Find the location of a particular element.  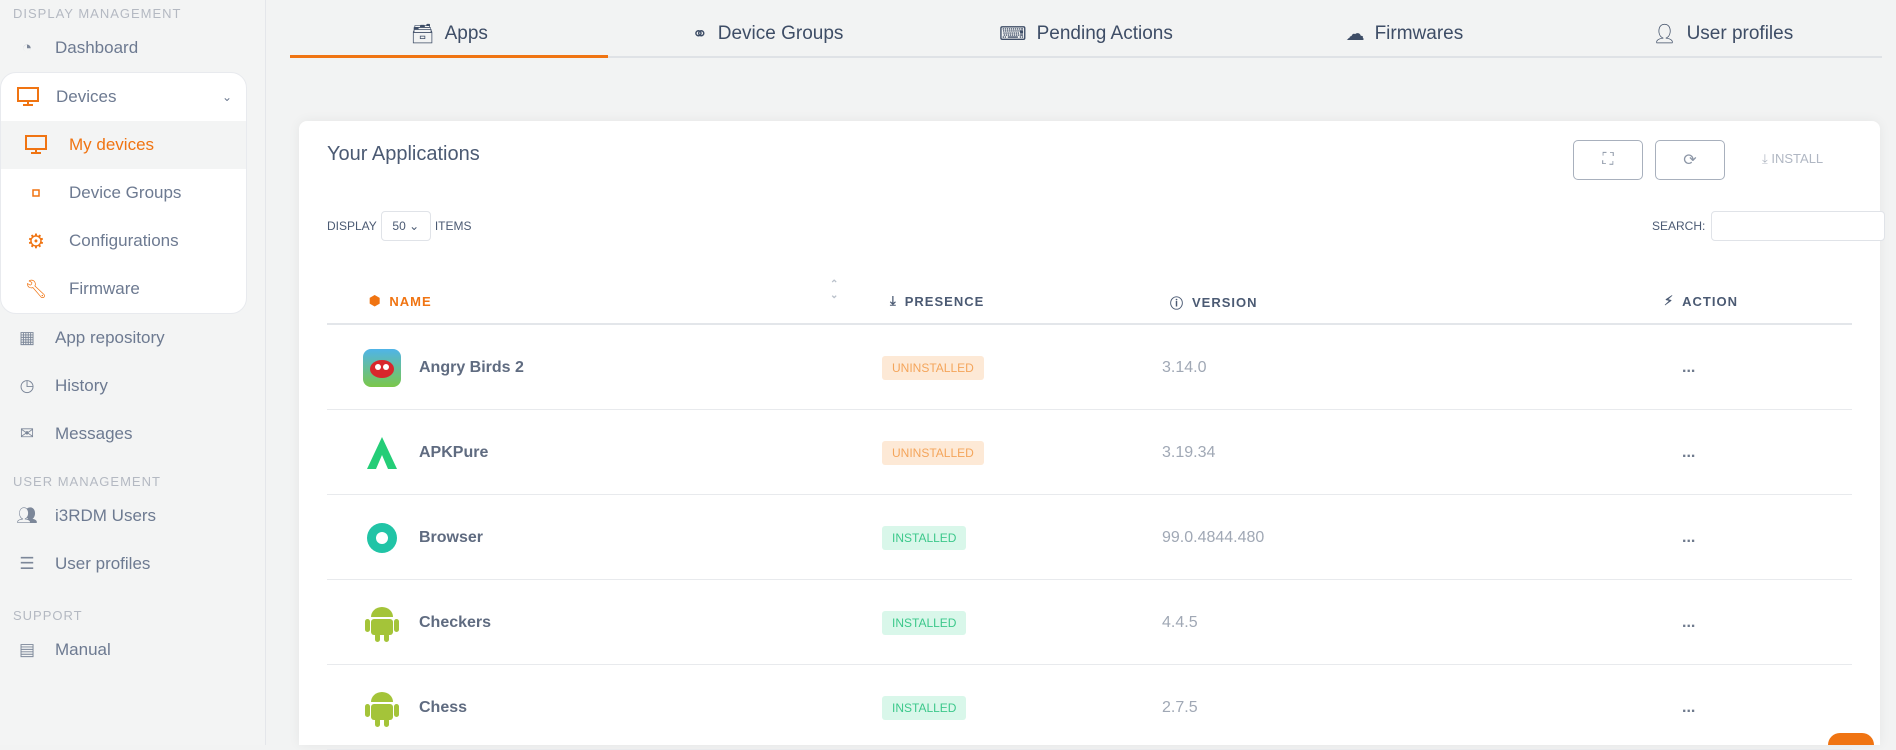

refresh-button: ⟳ is located at coordinates (1690, 160).